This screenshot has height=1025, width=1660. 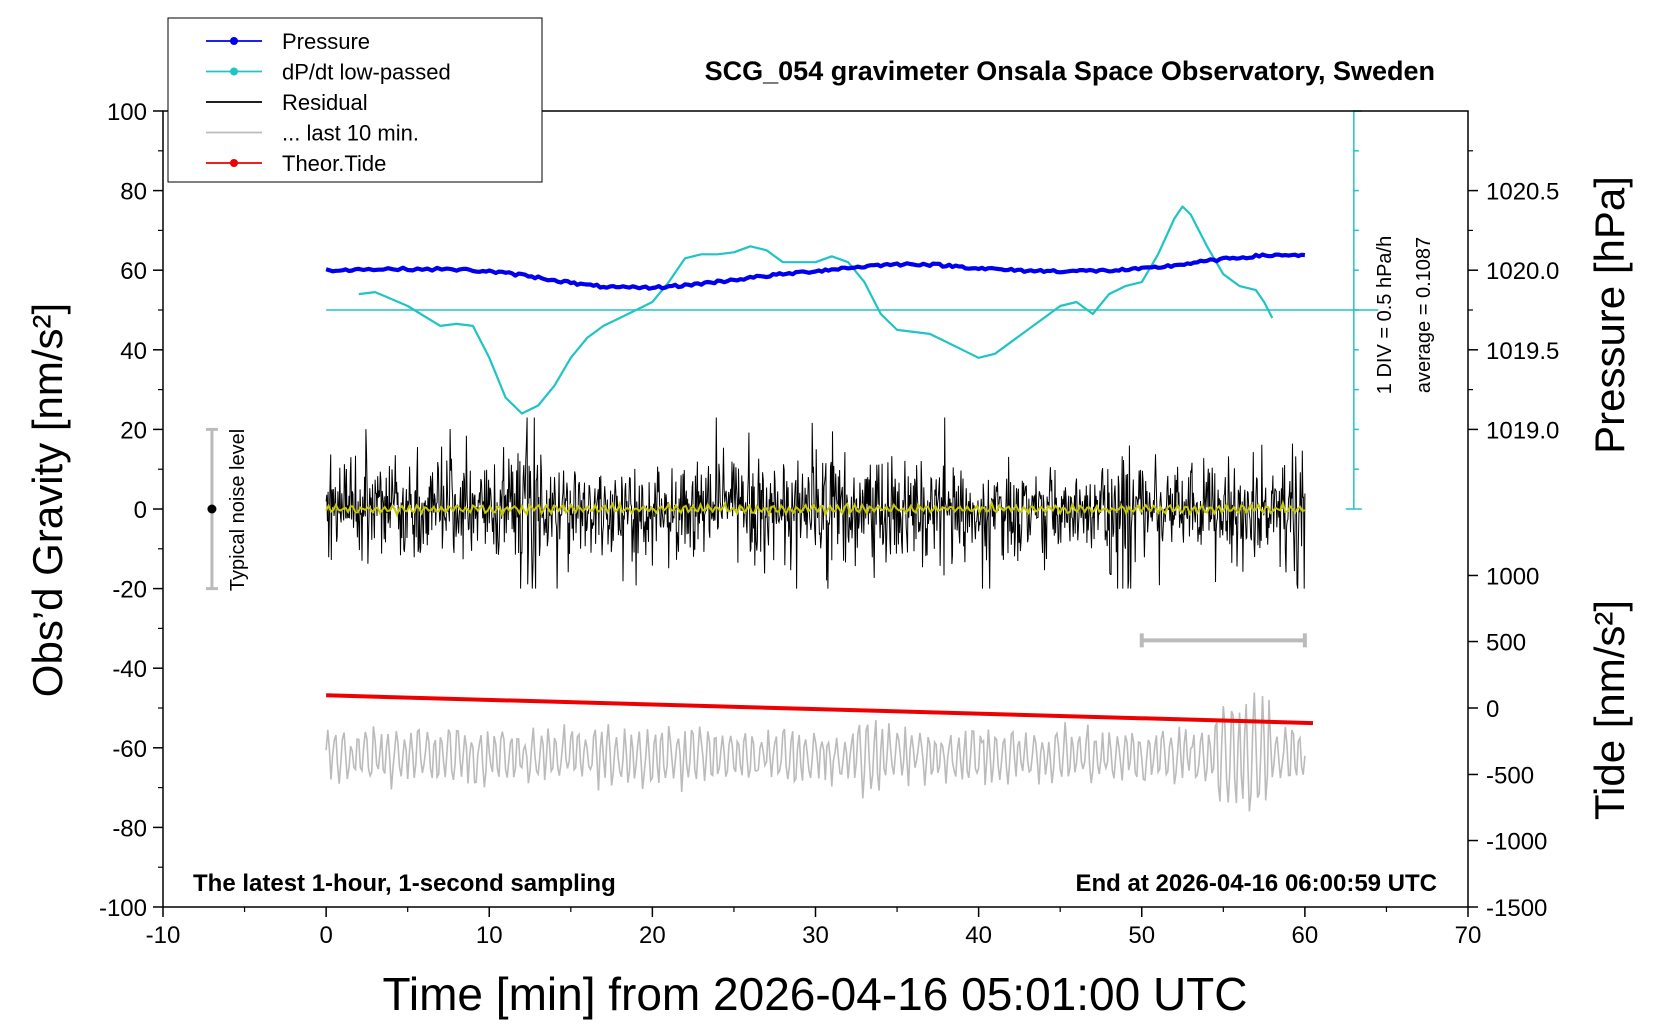 What do you see at coordinates (815, 994) in the screenshot?
I see `x-axis-label: Time [min] from 2026-04-16 05:01:00 UTC` at bounding box center [815, 994].